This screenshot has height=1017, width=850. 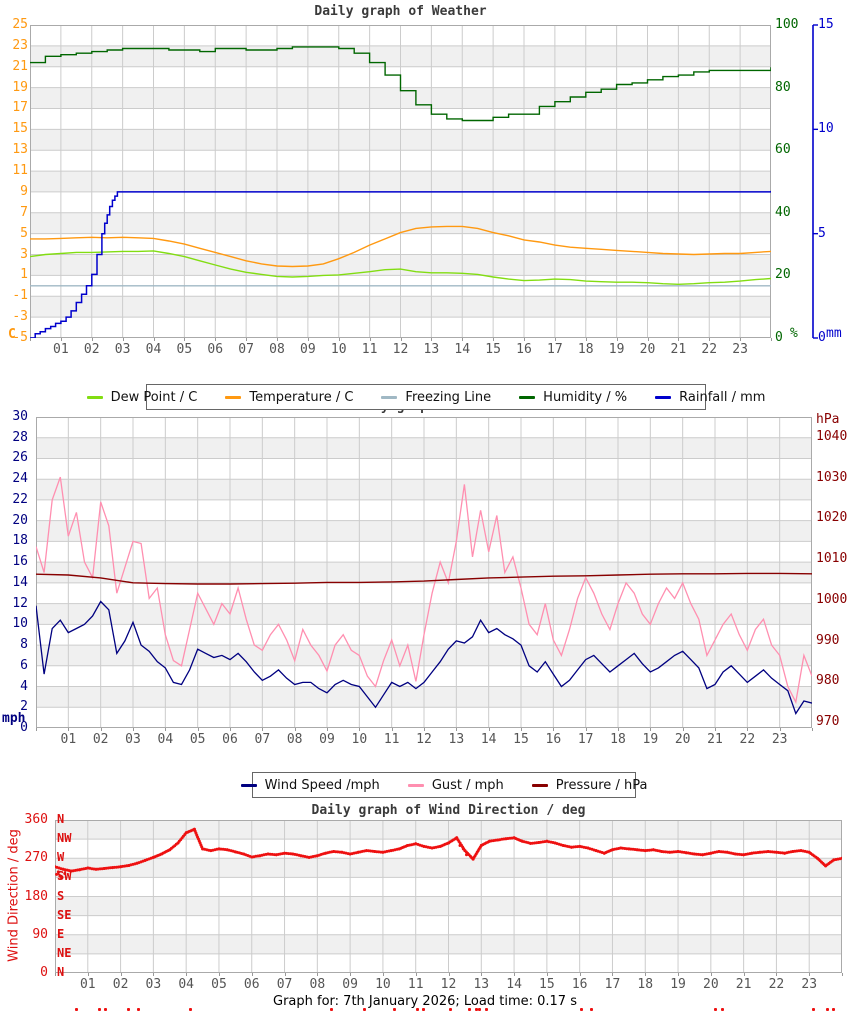 I want to click on x-axis-hour-label: 10, so click(x=338, y=349).